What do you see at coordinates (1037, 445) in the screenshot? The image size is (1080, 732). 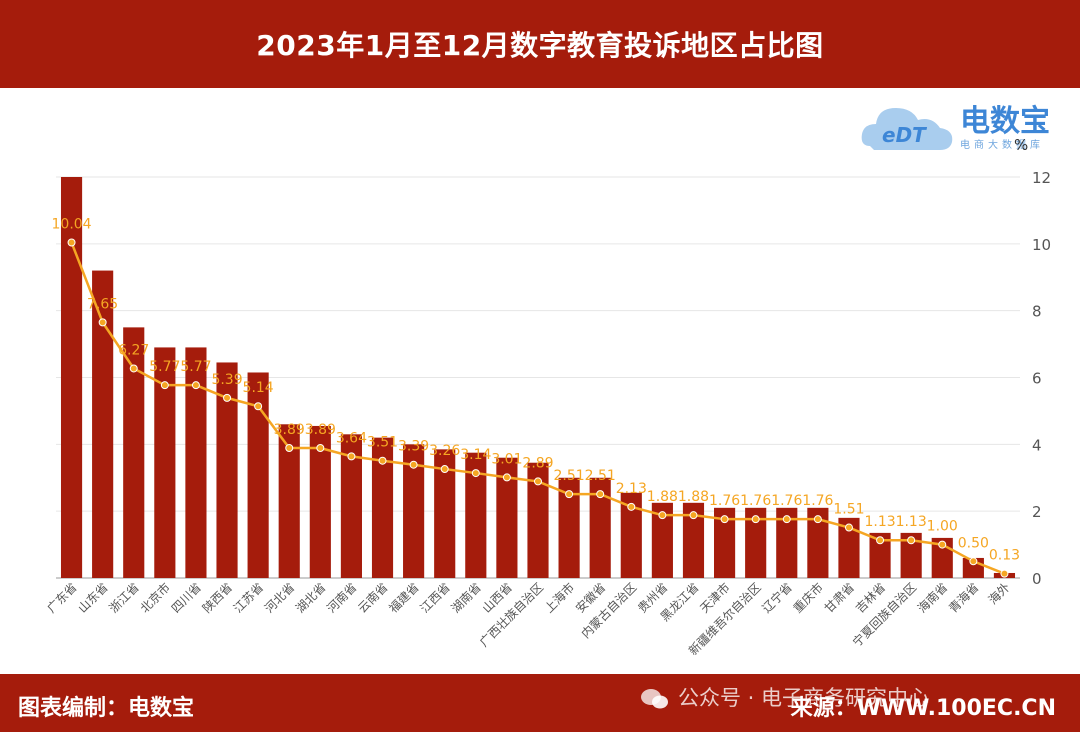 I see `y-tick-label: 4` at bounding box center [1037, 445].